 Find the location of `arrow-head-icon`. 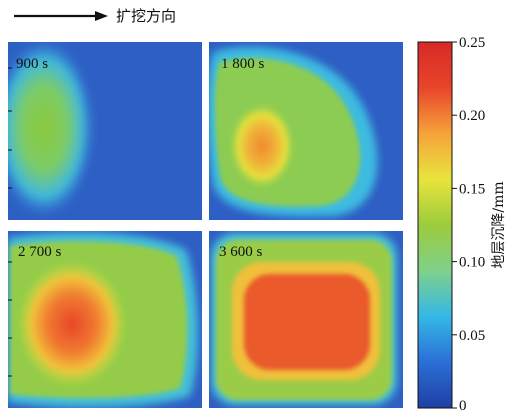

arrow-head-icon is located at coordinates (101, 16).